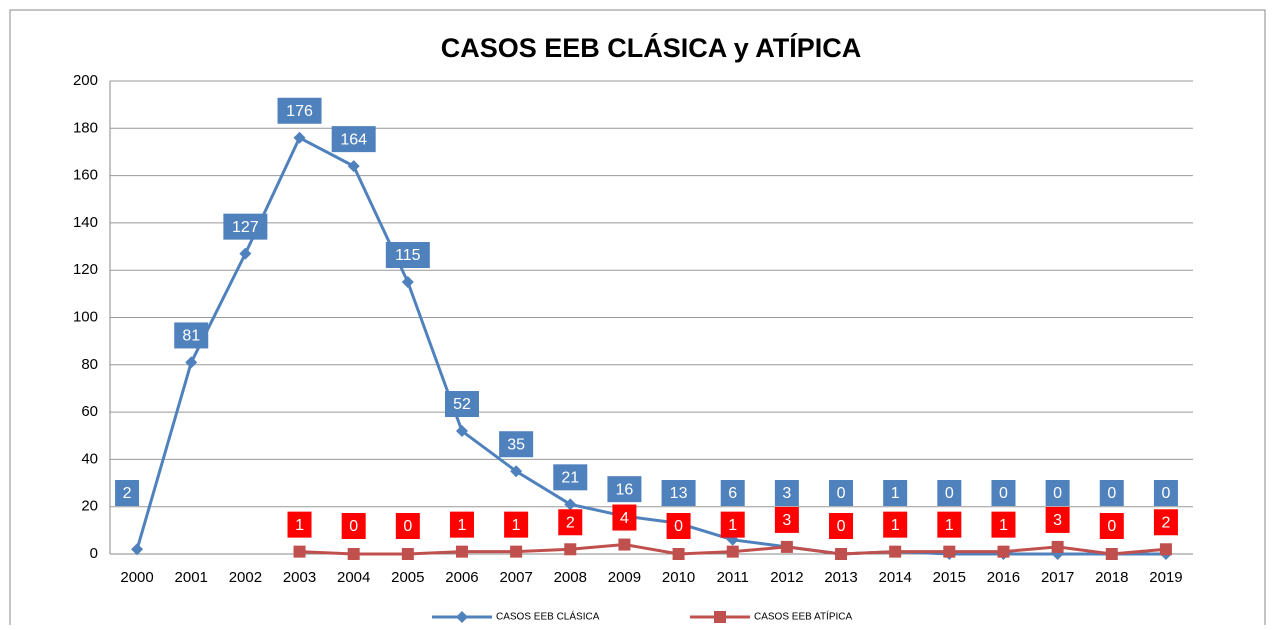  I want to click on data-label: 21, so click(570, 478).